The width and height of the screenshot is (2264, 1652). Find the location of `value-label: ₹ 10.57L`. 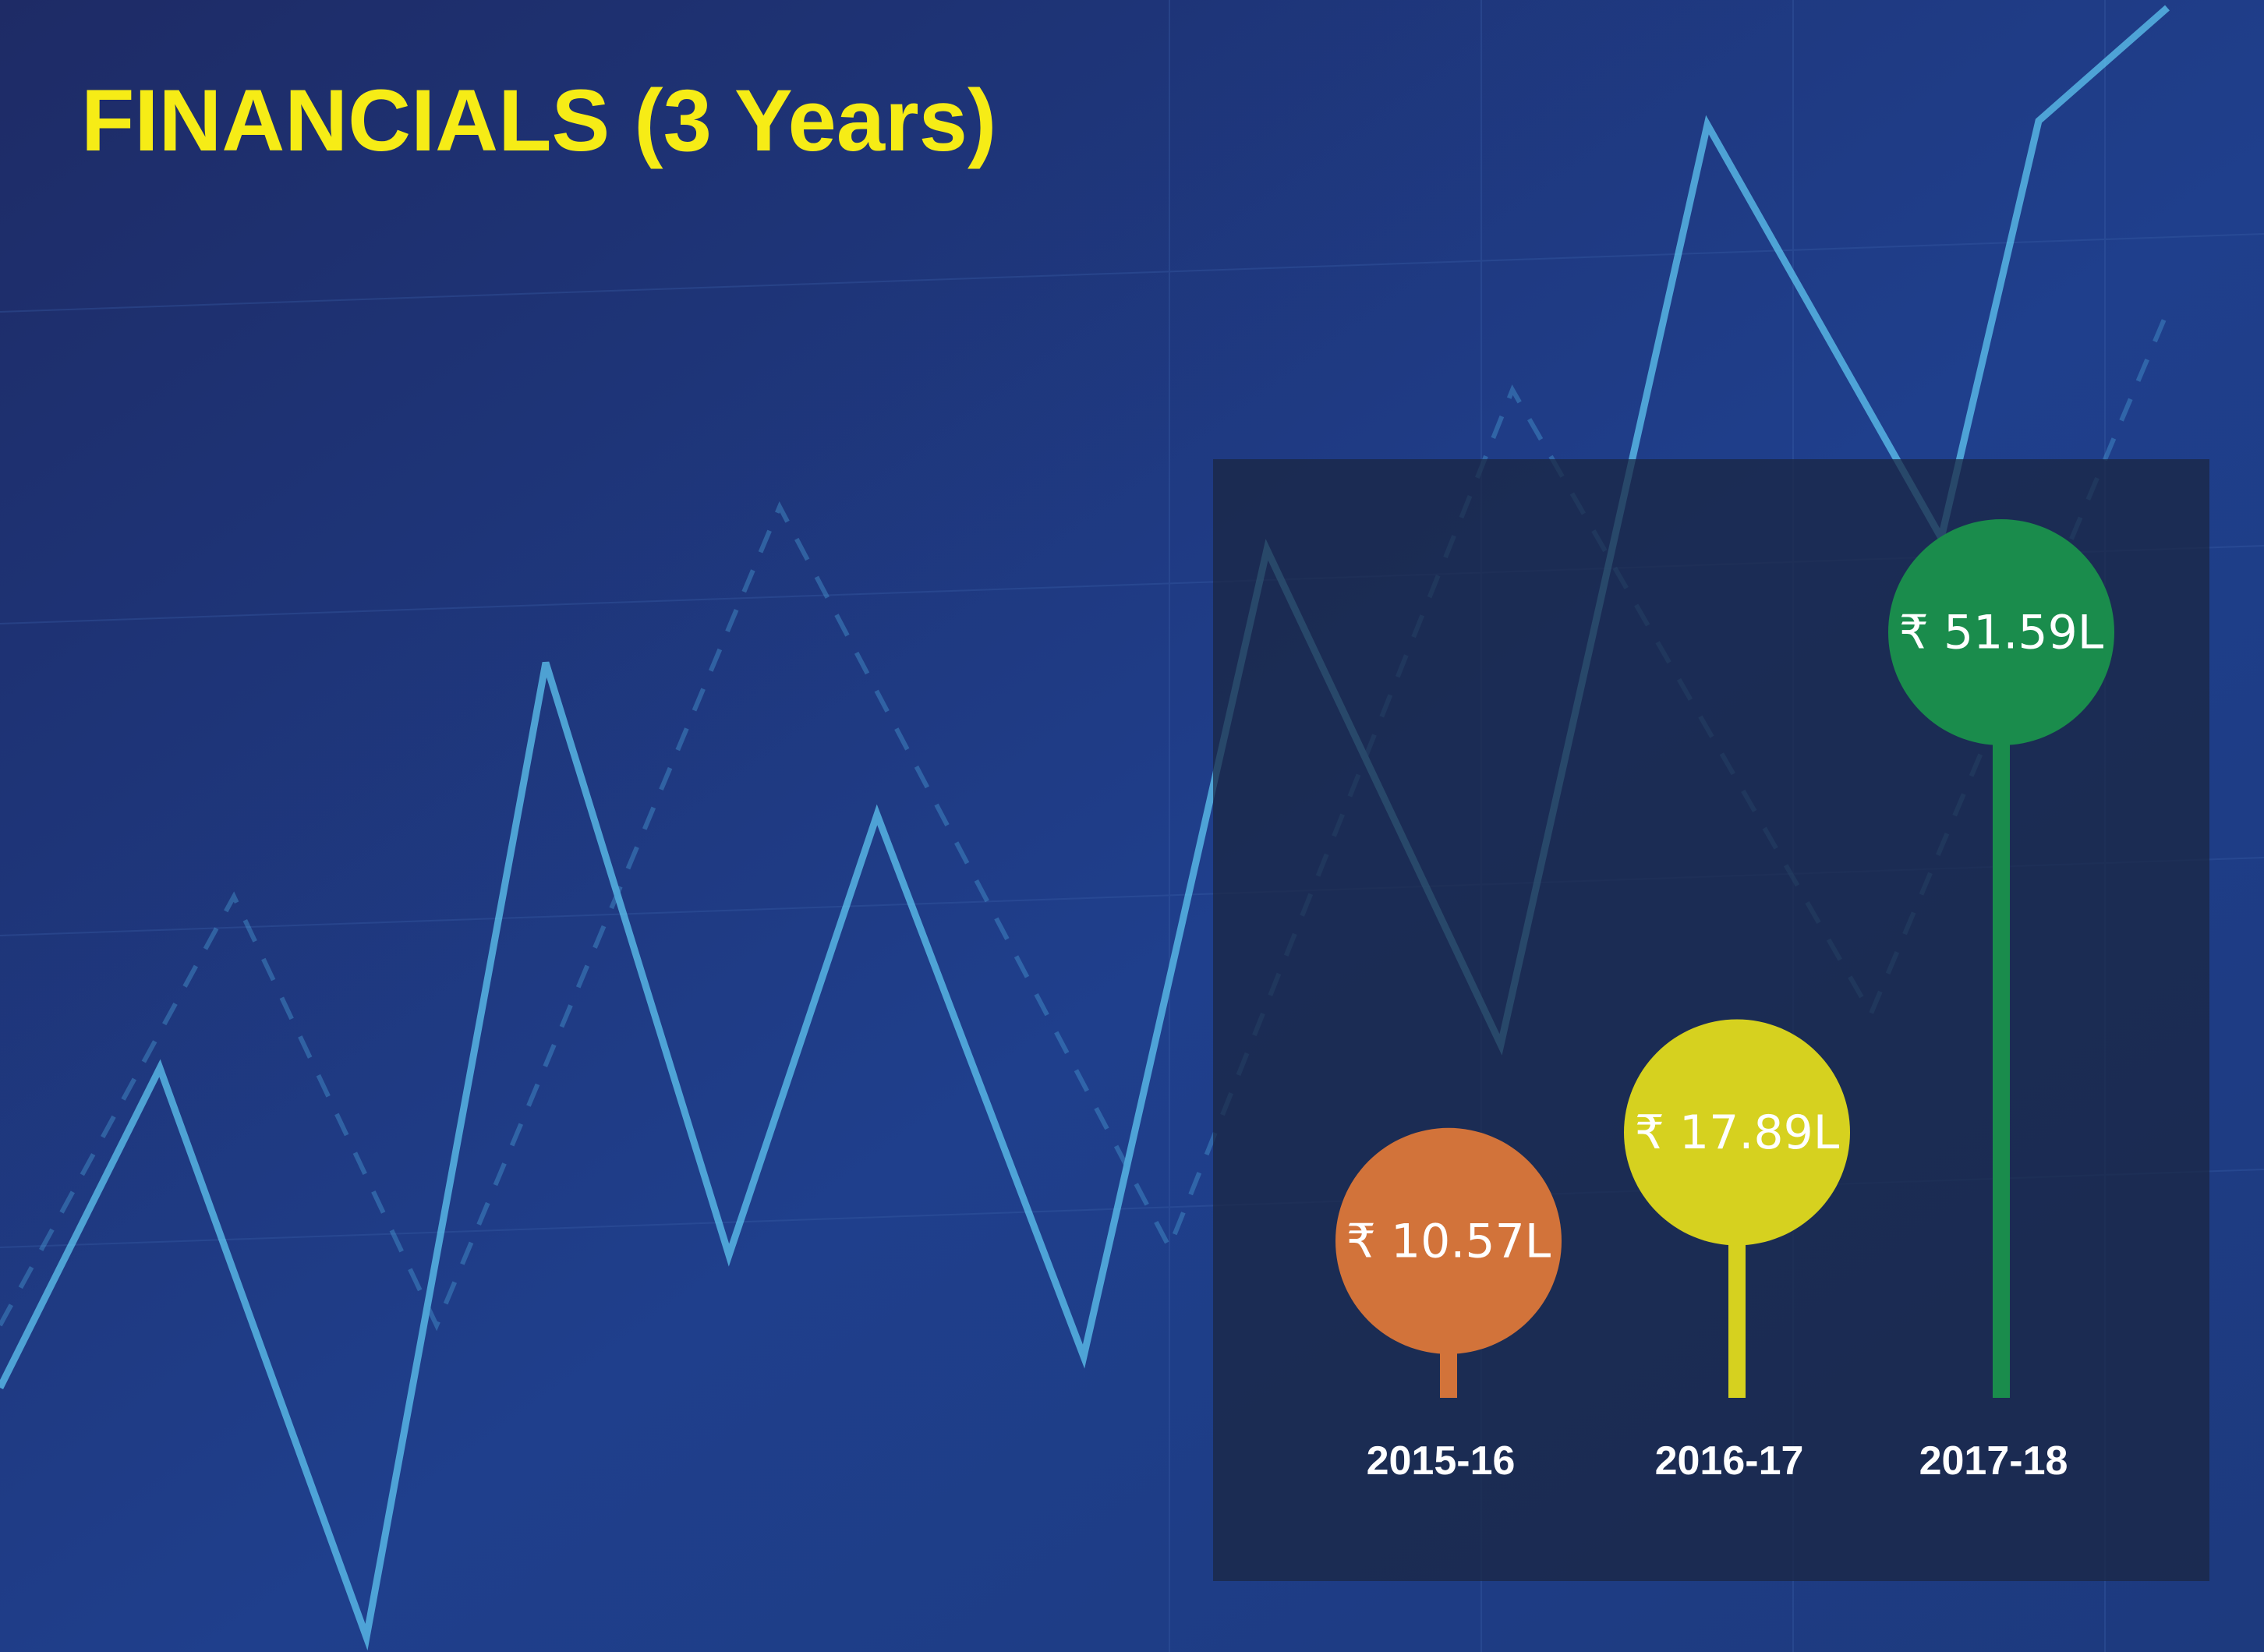

value-label: ₹ 10.57L is located at coordinates (1448, 1241).